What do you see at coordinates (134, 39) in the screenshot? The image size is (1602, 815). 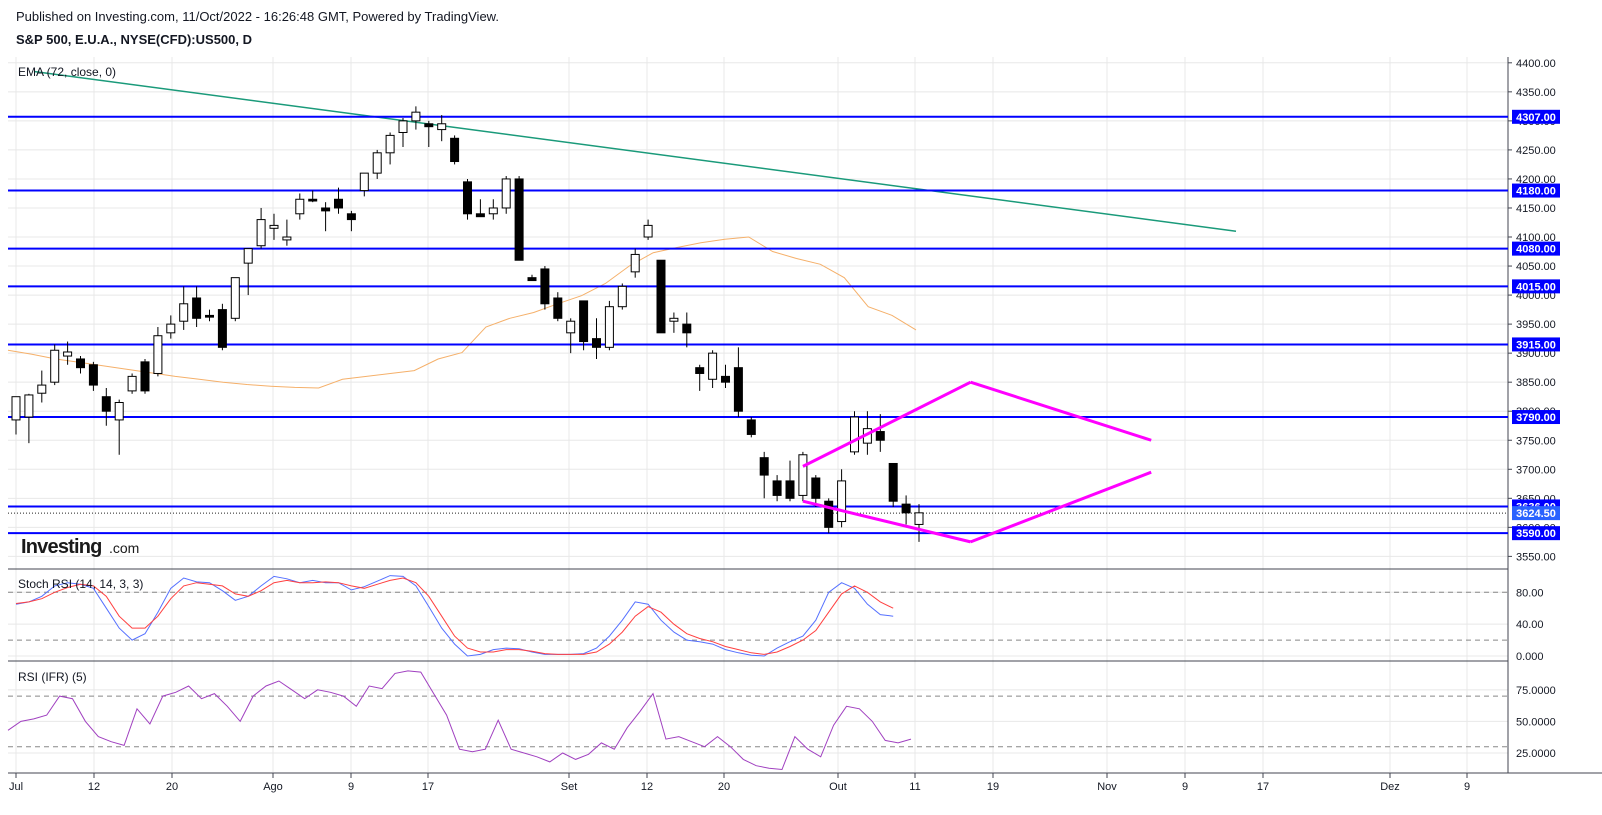 I see `symbol-title: S&P 500, E.U.A., NYSE(CFD):US500, D` at bounding box center [134, 39].